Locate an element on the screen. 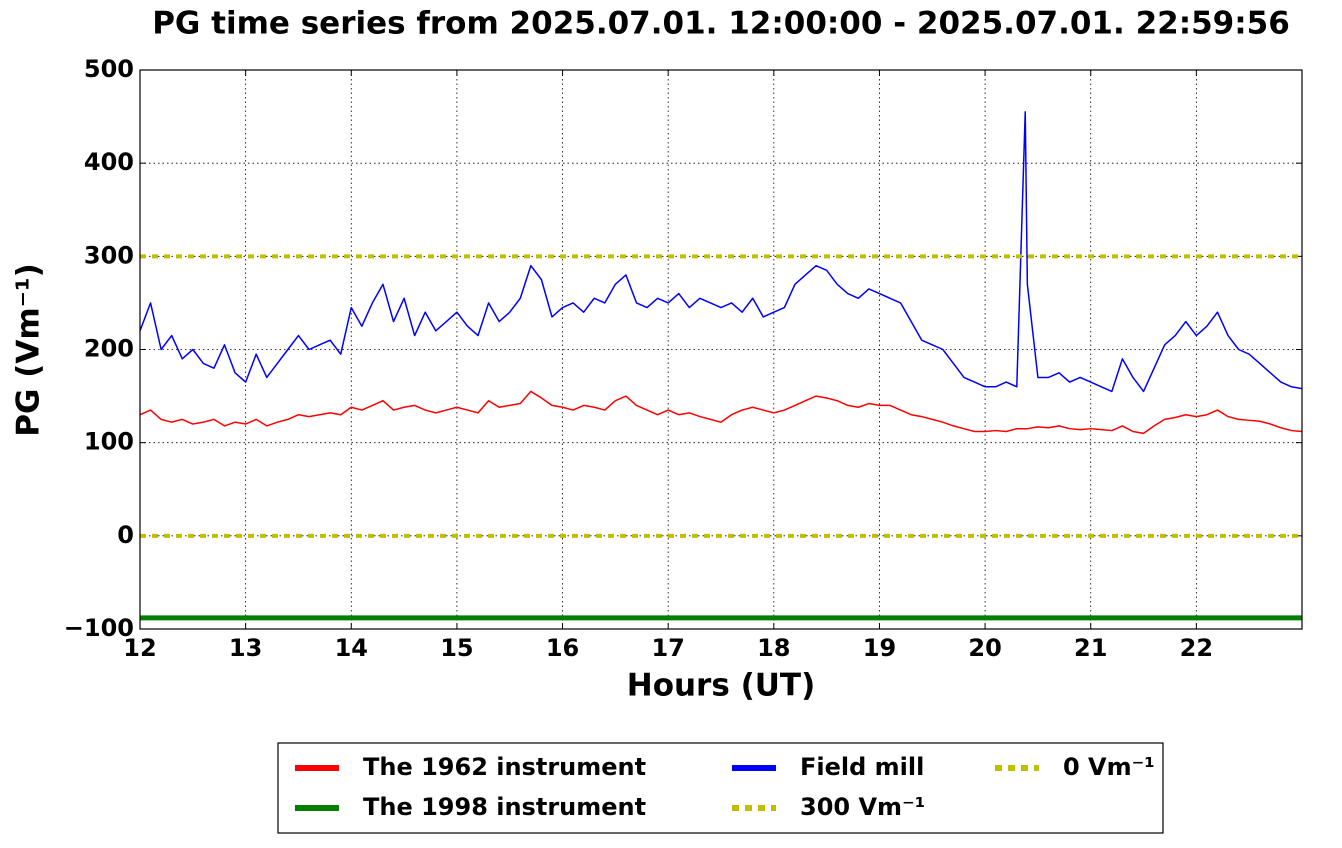  x-tick-label: 17 is located at coordinates (667, 648).